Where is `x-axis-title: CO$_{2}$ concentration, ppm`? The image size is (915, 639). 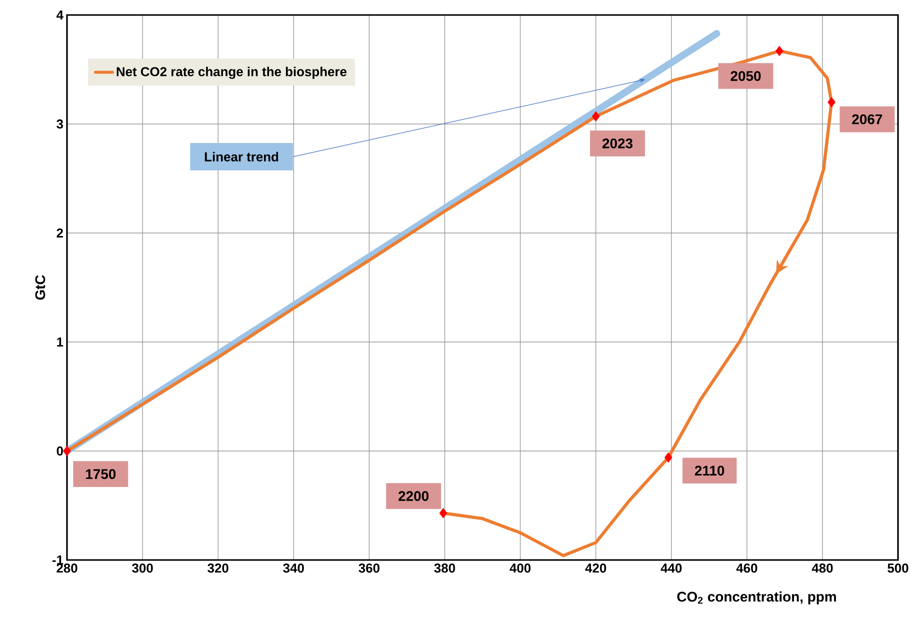 x-axis-title: CO$_{2}$ concentration, ppm is located at coordinates (756, 597).